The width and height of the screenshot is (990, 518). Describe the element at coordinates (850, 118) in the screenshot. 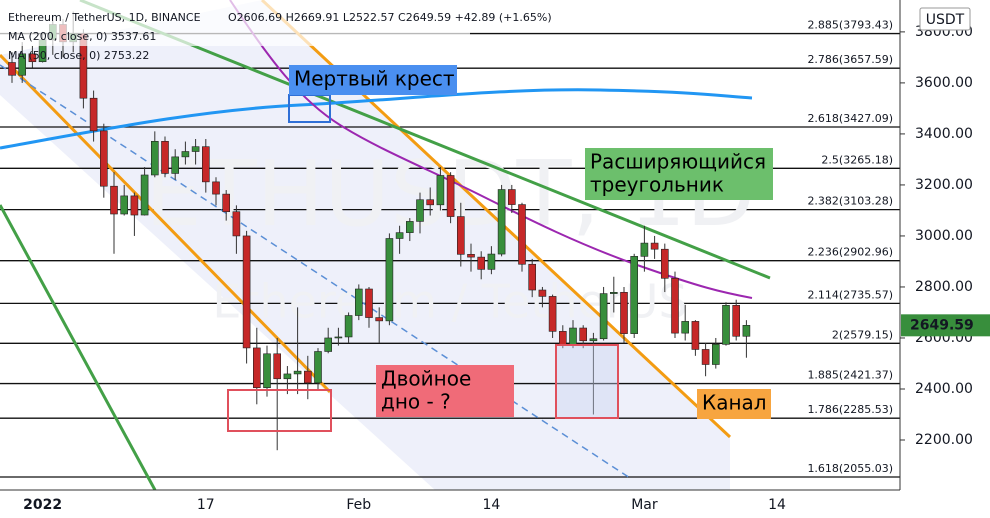

I see `fib-label: 2.618(3427.09)` at that location.